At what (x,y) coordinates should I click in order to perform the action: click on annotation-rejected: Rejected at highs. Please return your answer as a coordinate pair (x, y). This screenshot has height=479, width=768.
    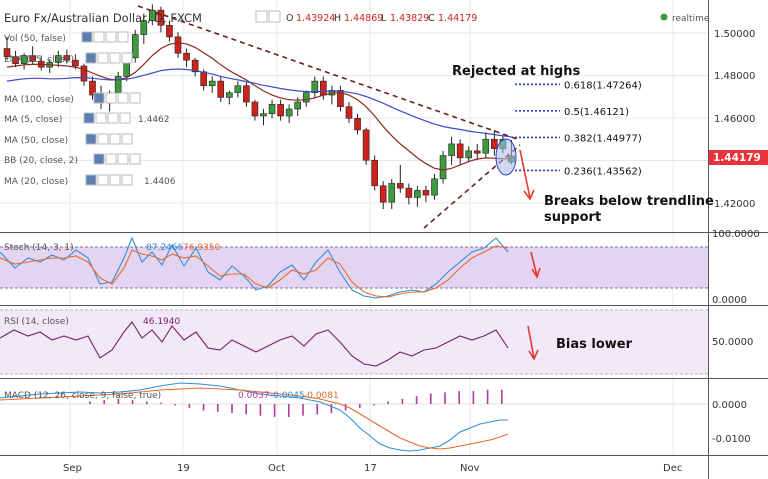
    Looking at the image, I should click on (516, 71).